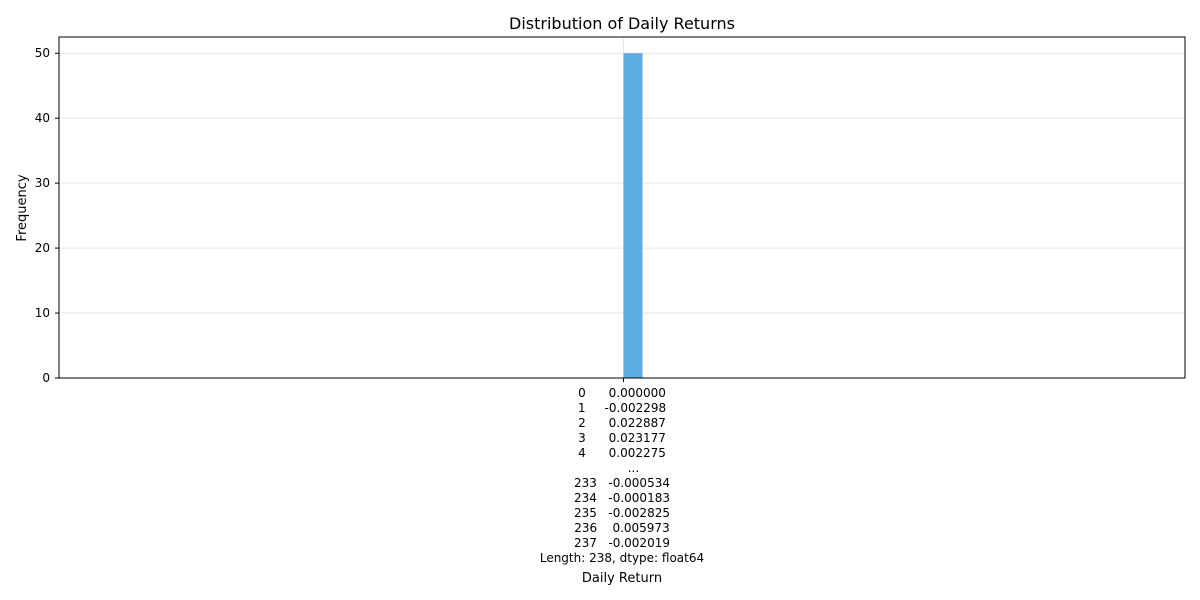 Image resolution: width=1200 pixels, height=600 pixels. What do you see at coordinates (621, 528) in the screenshot?
I see `x-tick-label-line: 236 0.005973` at bounding box center [621, 528].